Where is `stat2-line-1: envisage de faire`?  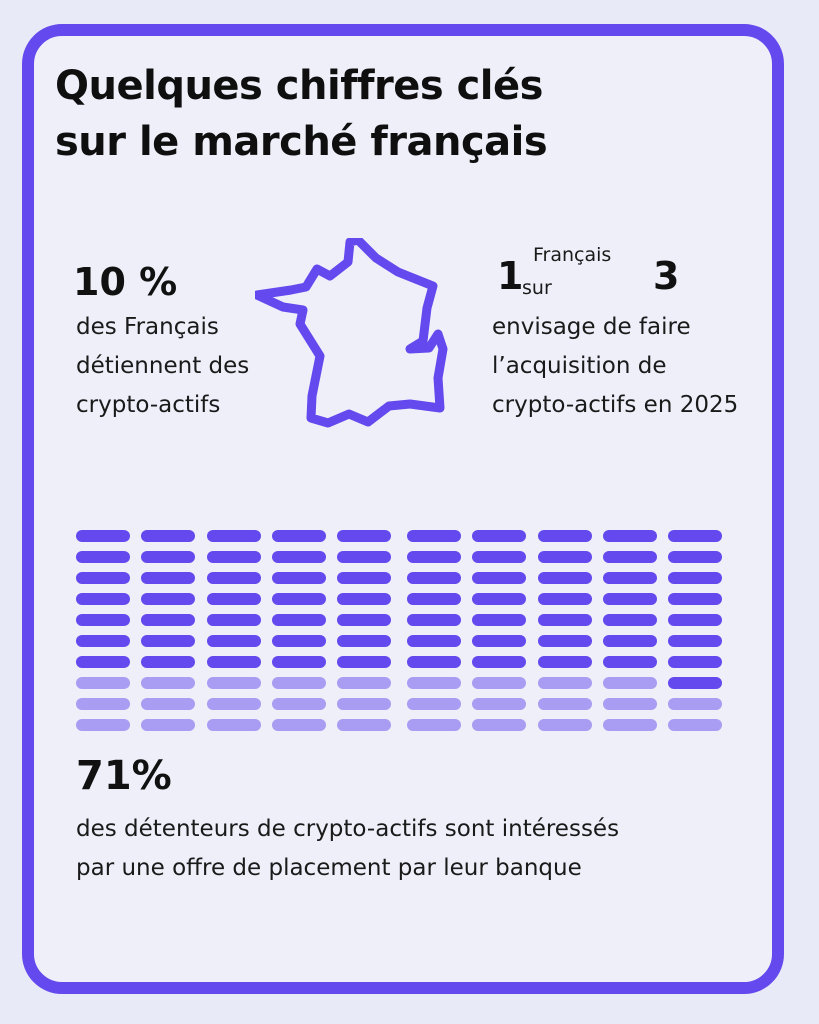 stat2-line-1: envisage de faire is located at coordinates (591, 327).